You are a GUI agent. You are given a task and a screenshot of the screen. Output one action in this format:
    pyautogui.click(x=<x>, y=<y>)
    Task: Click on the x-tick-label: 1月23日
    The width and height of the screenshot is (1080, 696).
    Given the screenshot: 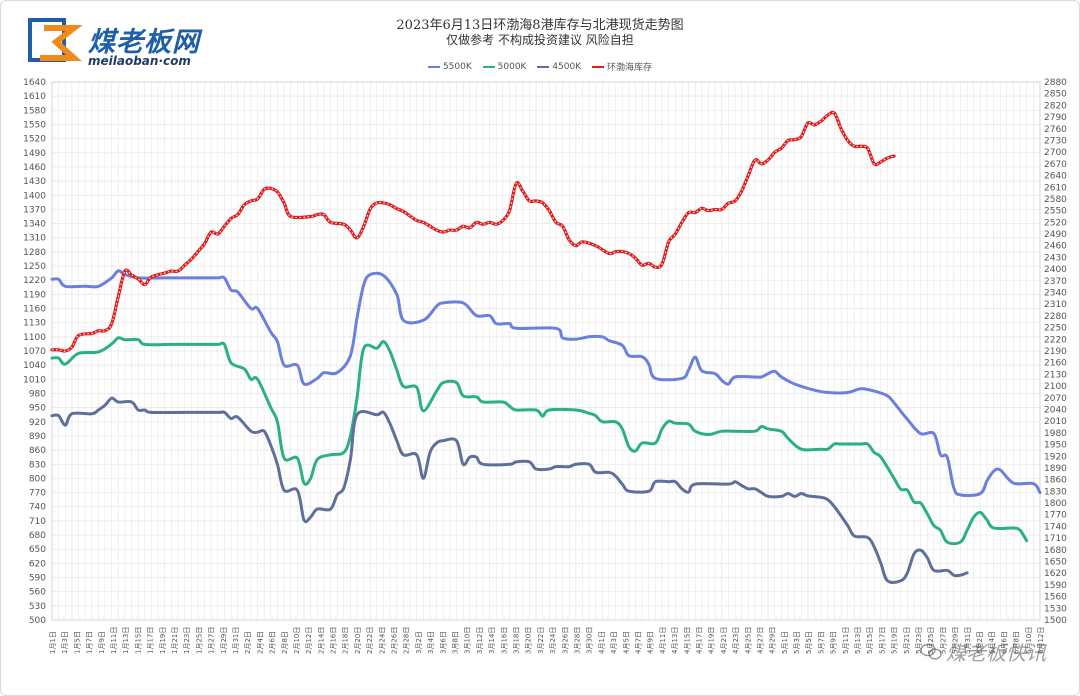 What is the action you would take?
    pyautogui.click(x=187, y=640)
    